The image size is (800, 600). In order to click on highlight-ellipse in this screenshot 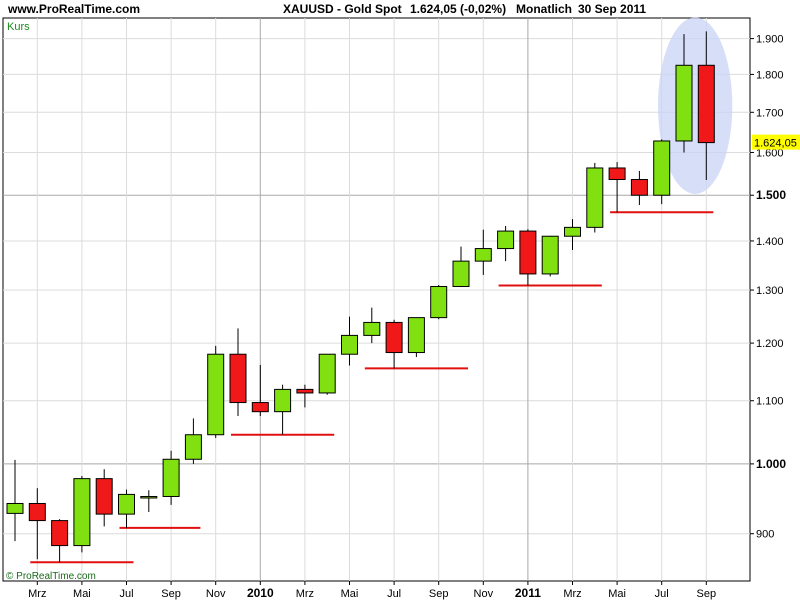, I will do `click(695, 105)`.